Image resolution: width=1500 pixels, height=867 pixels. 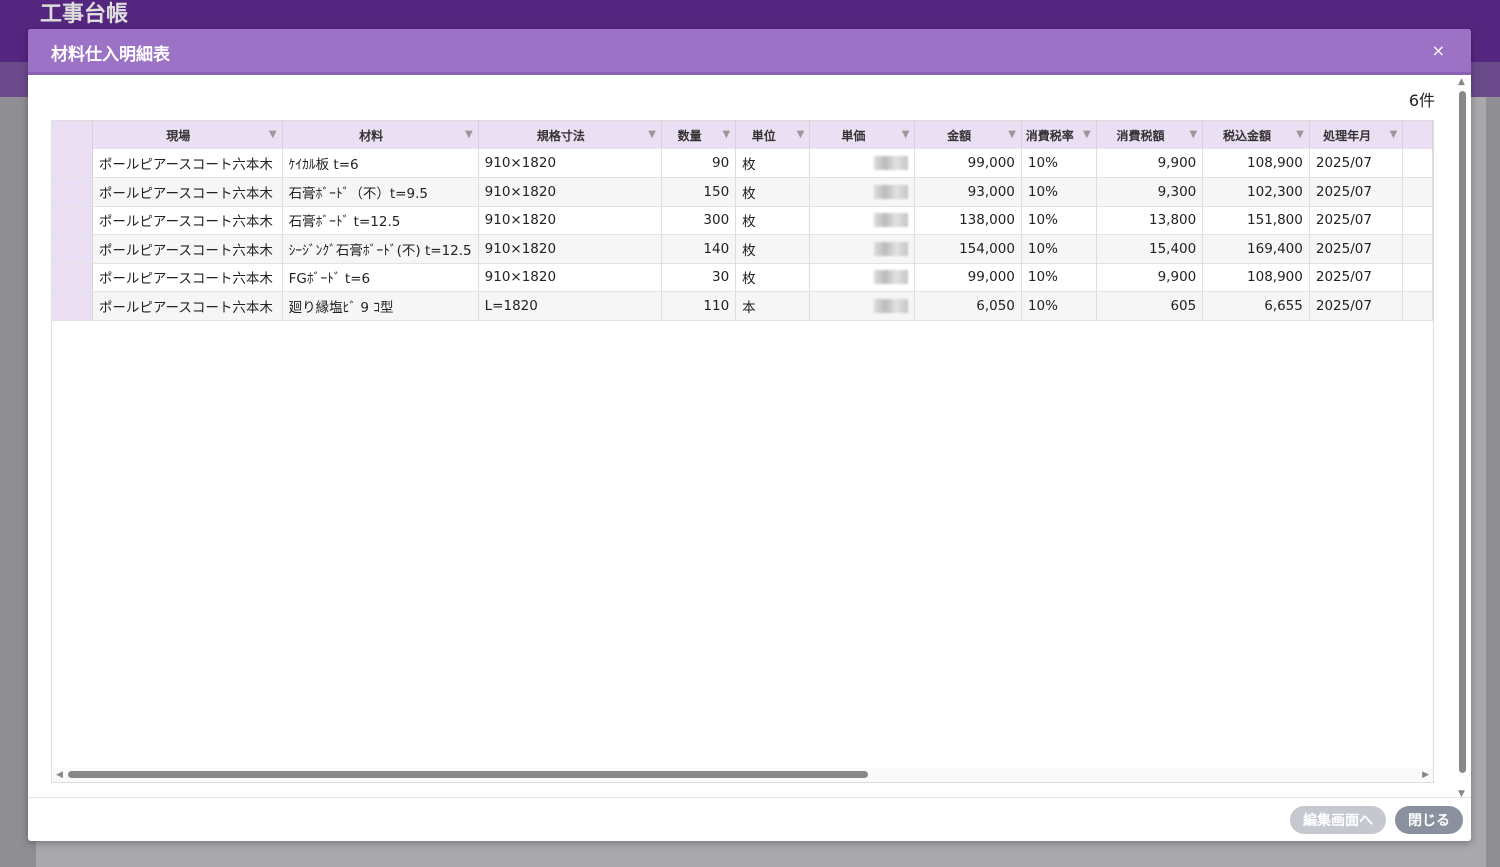 What do you see at coordinates (862, 135) in the screenshot?
I see `column-header: 単価 ▼` at bounding box center [862, 135].